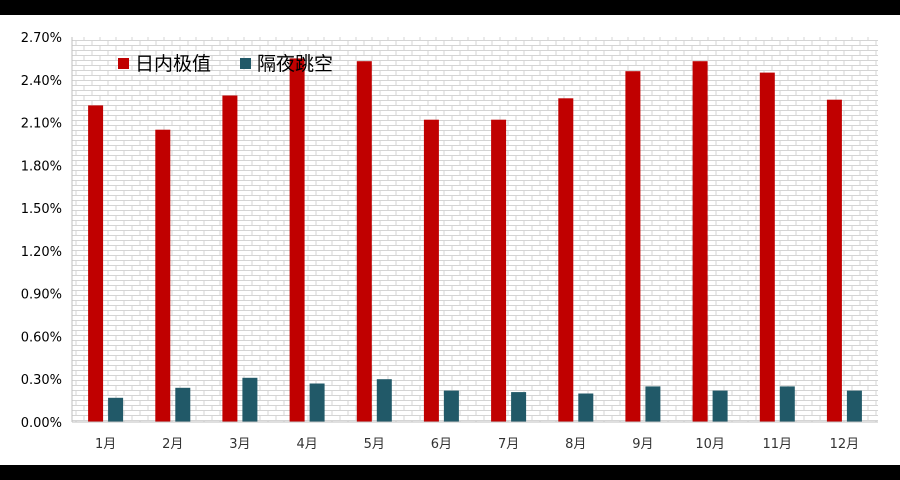 This screenshot has height=480, width=900. What do you see at coordinates (475, 436) in the screenshot?
I see `x-axis: 1月 2月 3月 4月 5月 6月 7月 8月 9月 10月 11月 12月` at bounding box center [475, 436].